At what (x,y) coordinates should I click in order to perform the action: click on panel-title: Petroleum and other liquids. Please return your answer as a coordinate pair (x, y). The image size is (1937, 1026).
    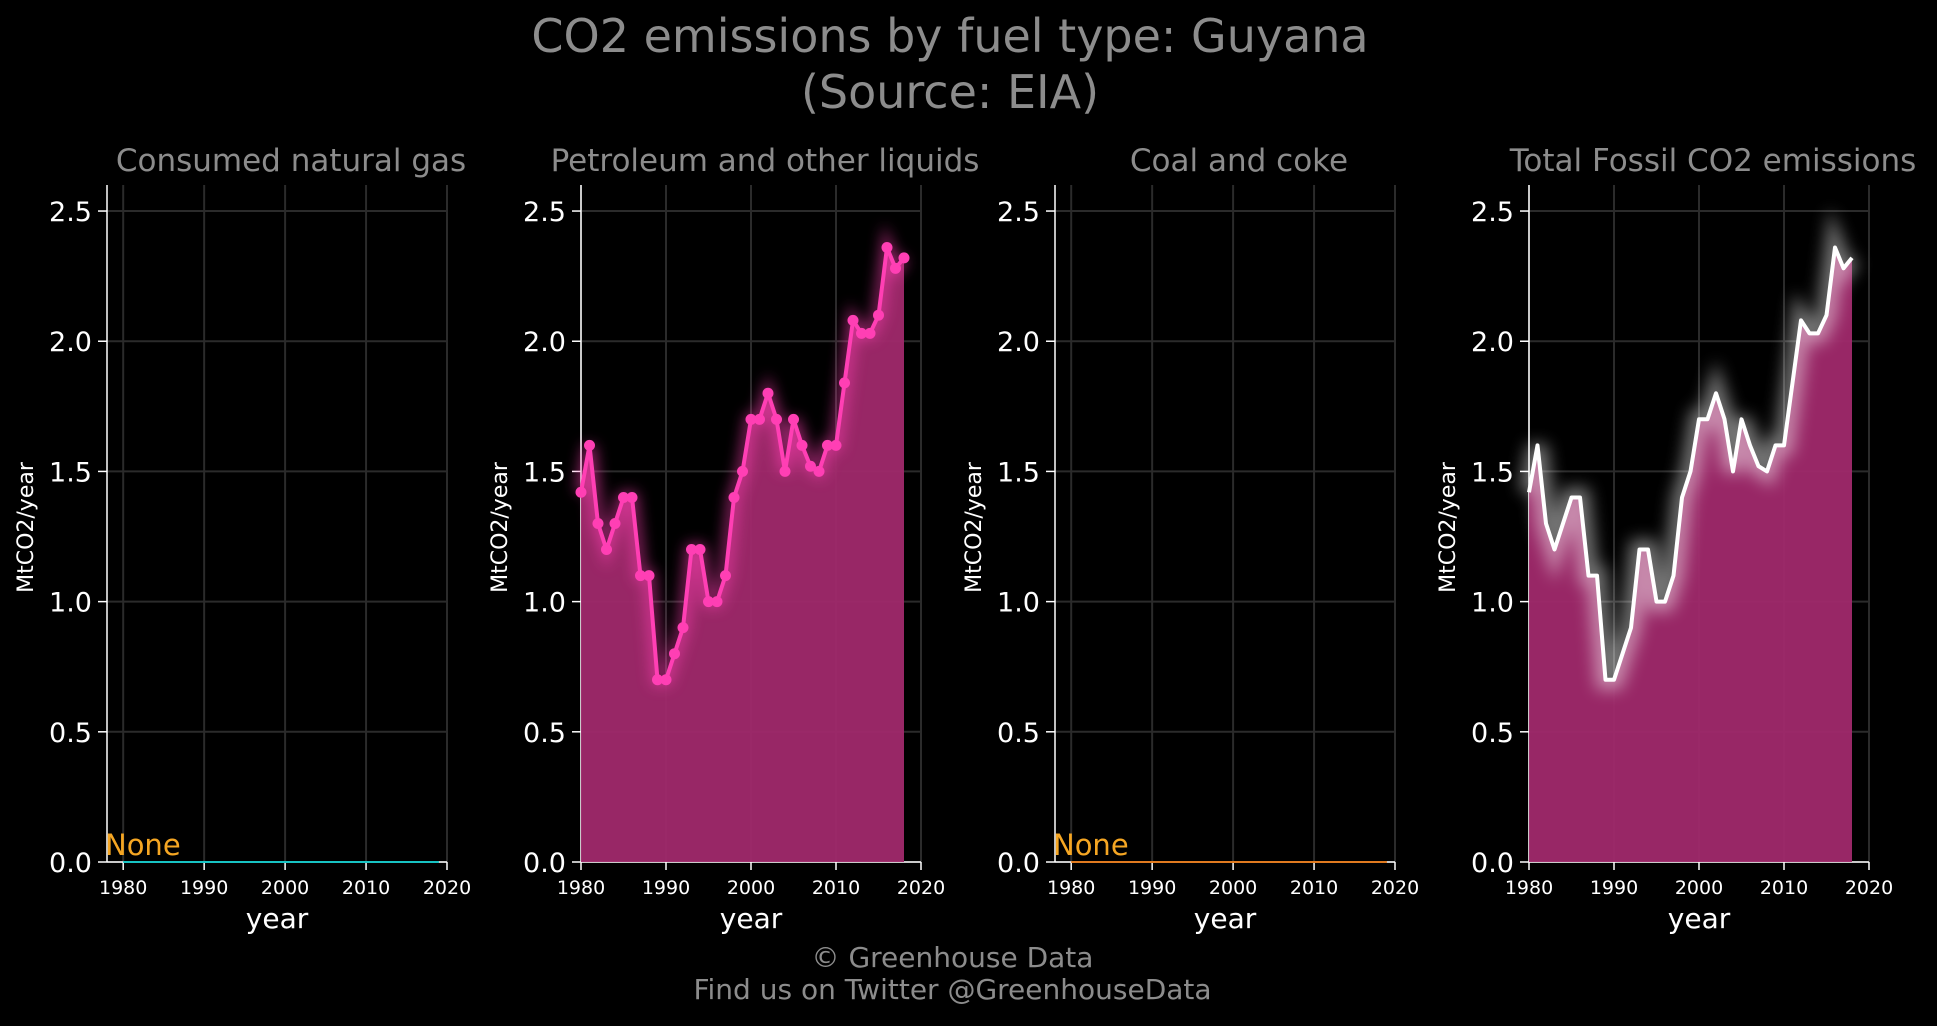
    Looking at the image, I should click on (765, 161).